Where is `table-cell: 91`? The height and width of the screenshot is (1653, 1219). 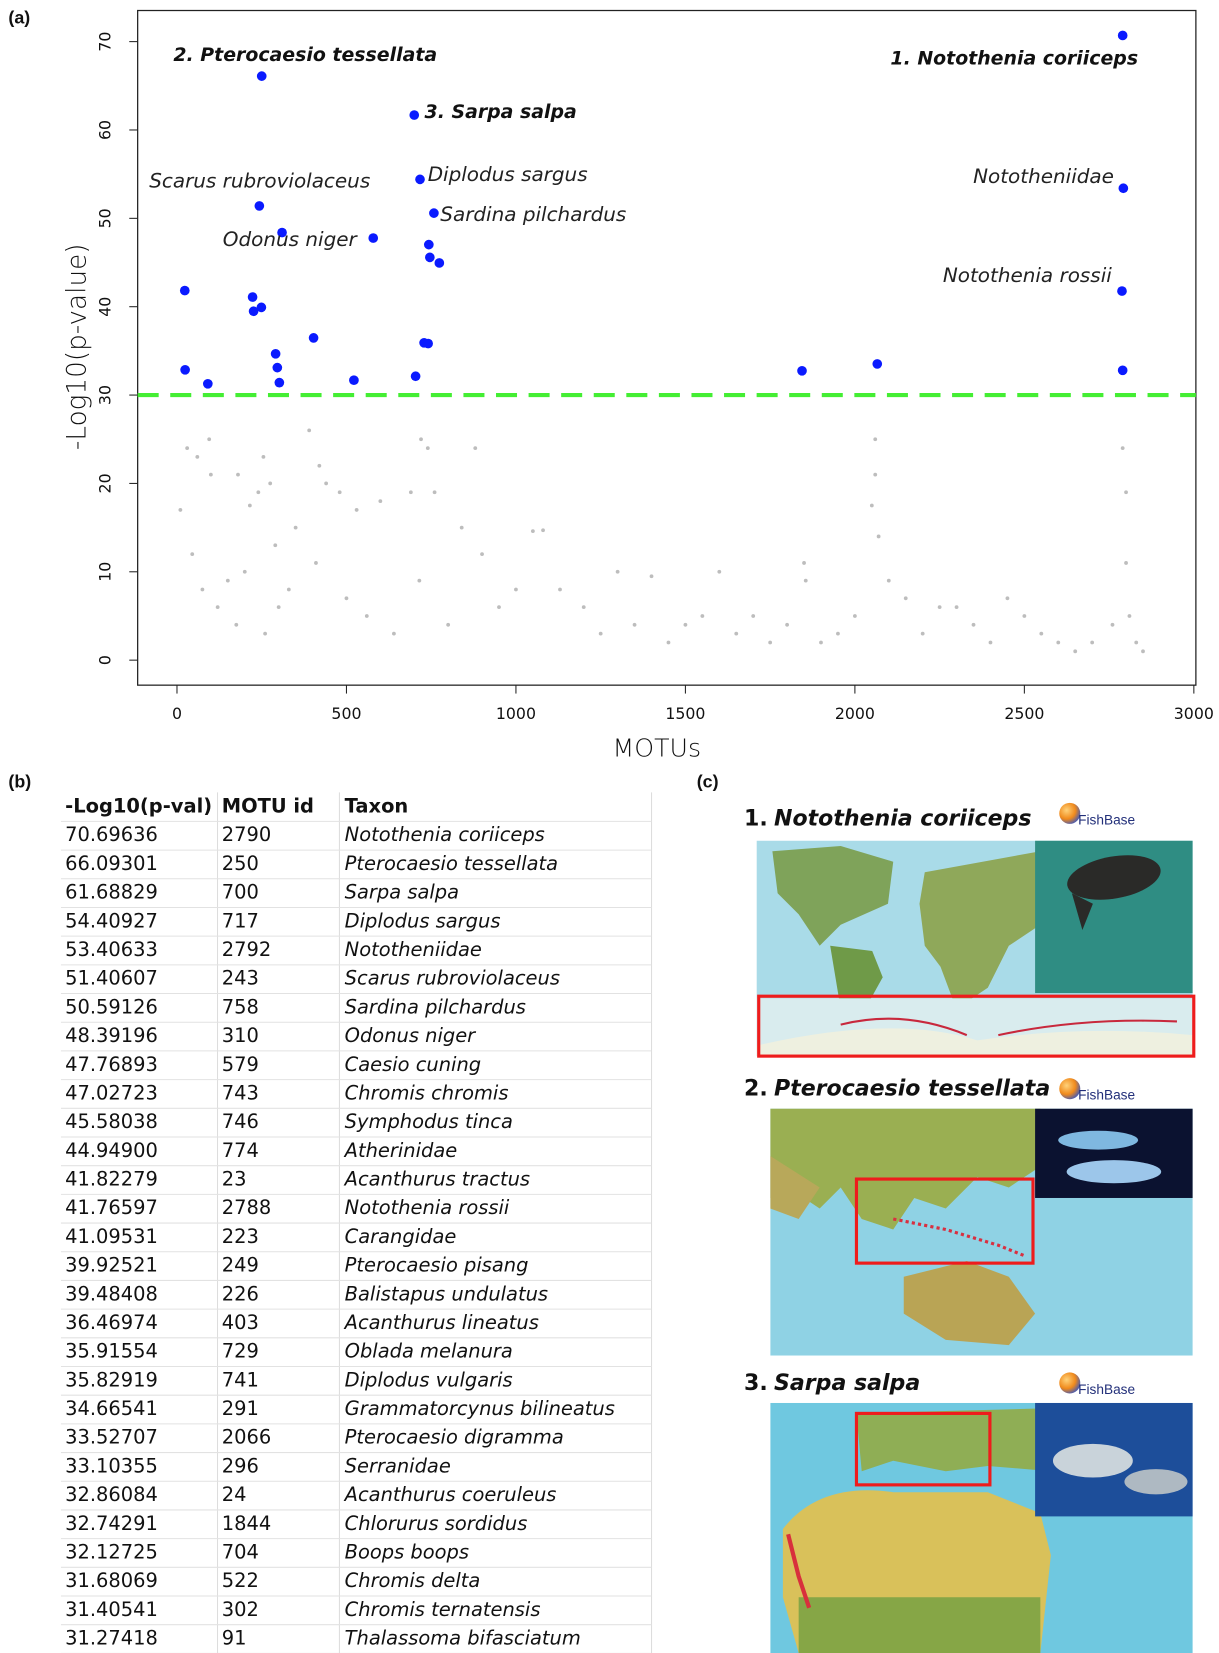 table-cell: 91 is located at coordinates (234, 1638).